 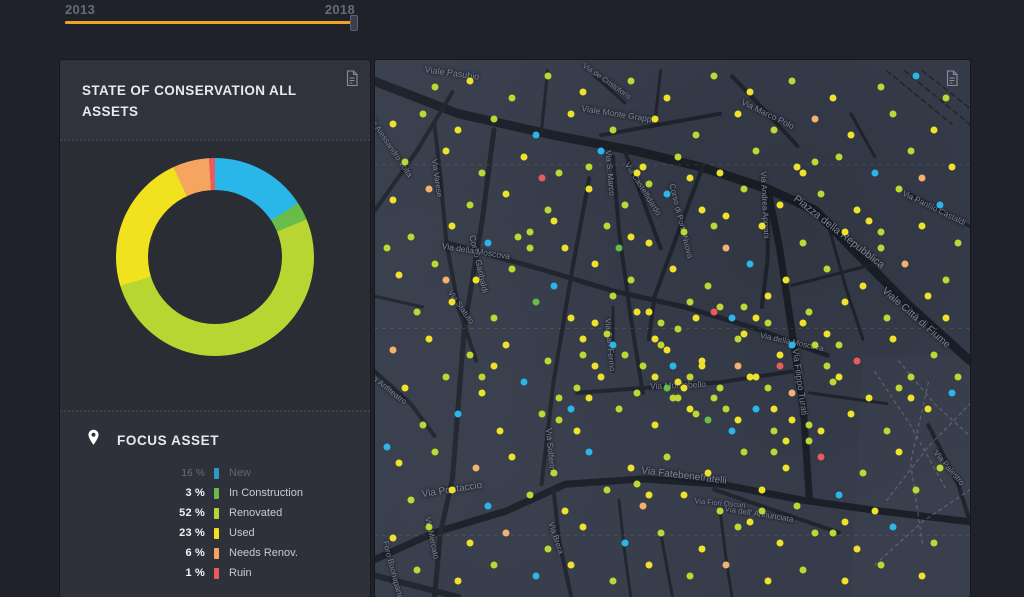 I want to click on legend-row-renovated: 52 % Renovated, so click(x=215, y=513).